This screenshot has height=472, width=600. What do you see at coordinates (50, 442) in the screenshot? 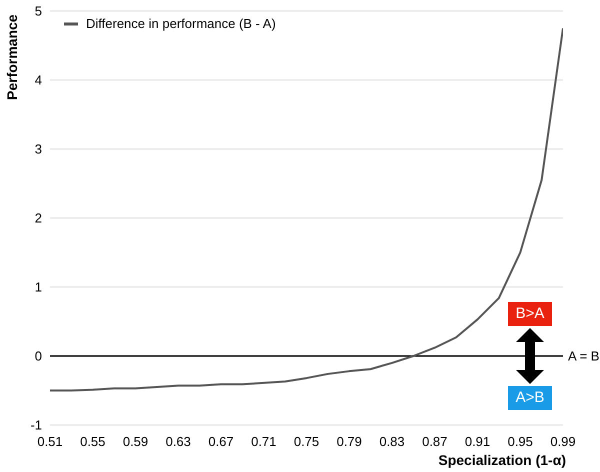
I see `x-tick-label: 0.51` at bounding box center [50, 442].